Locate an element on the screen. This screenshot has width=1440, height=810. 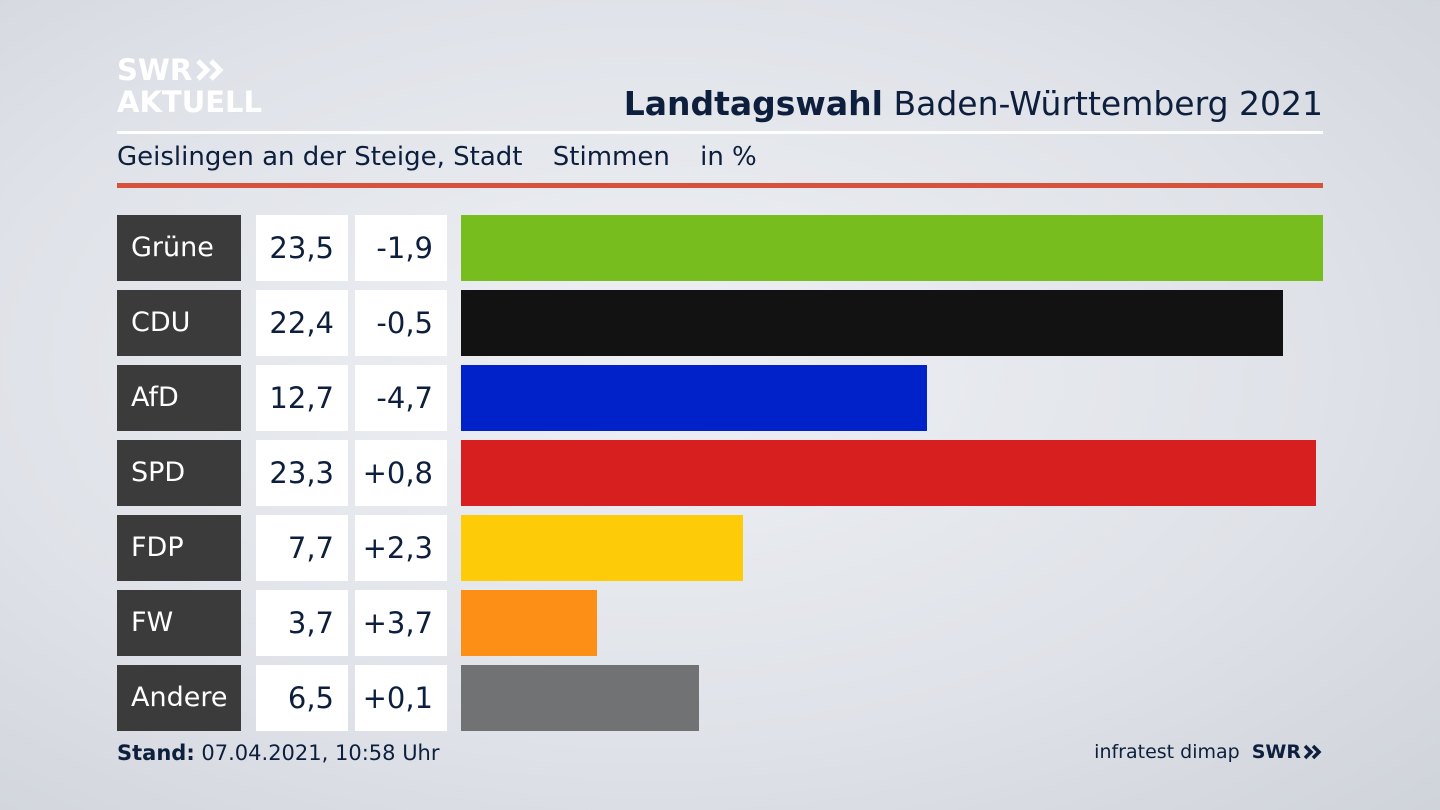
top-divider is located at coordinates (720, 132).